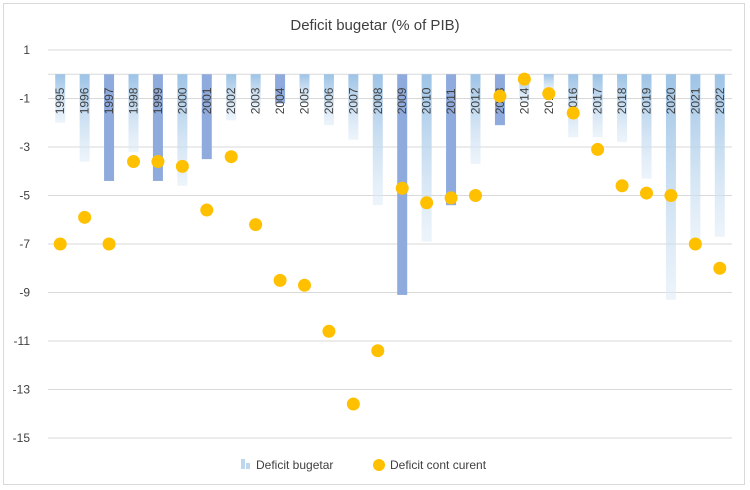  Describe the element at coordinates (85, 100) in the screenshot. I see `category-label: 1996` at that location.